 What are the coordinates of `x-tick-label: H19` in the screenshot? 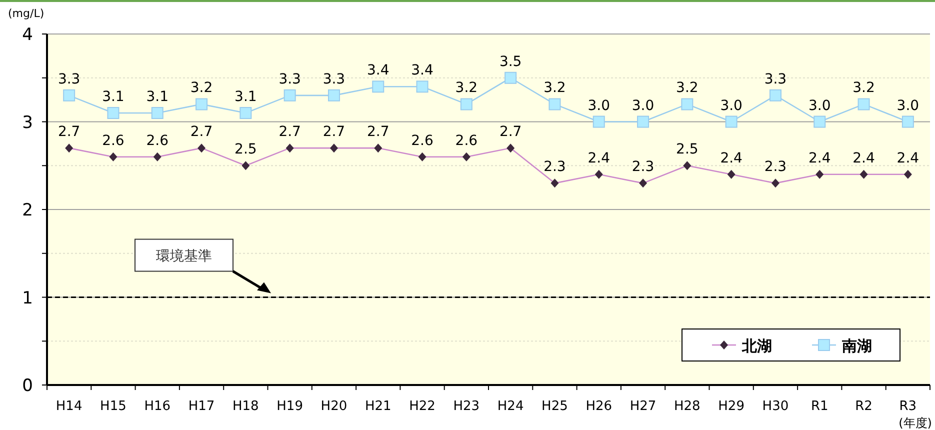 It's located at (289, 406).